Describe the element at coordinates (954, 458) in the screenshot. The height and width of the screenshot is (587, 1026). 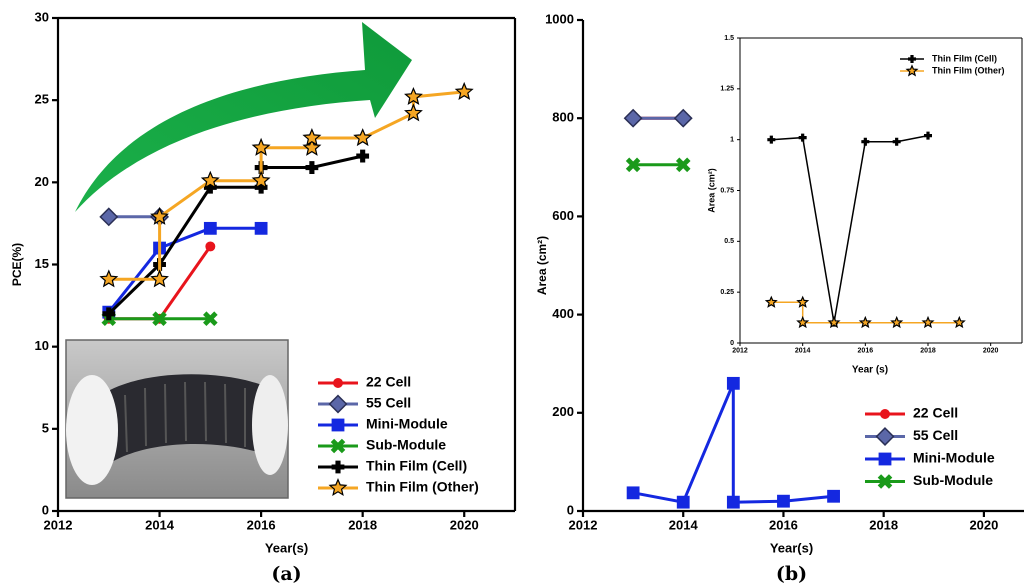
I see `legend-label: Mini-Module` at that location.